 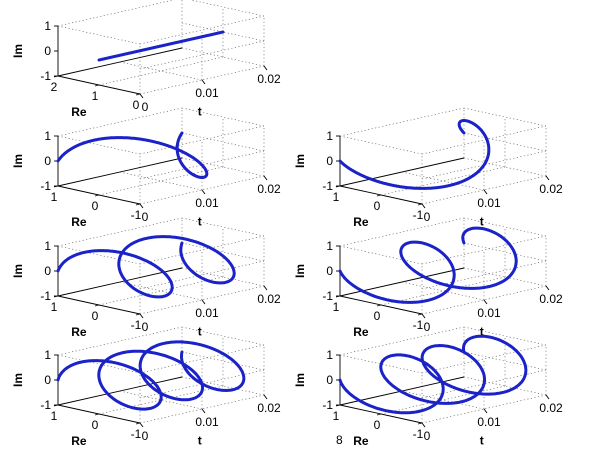 What do you see at coordinates (54, 87) in the screenshot?
I see `re-tick-label: 2` at bounding box center [54, 87].